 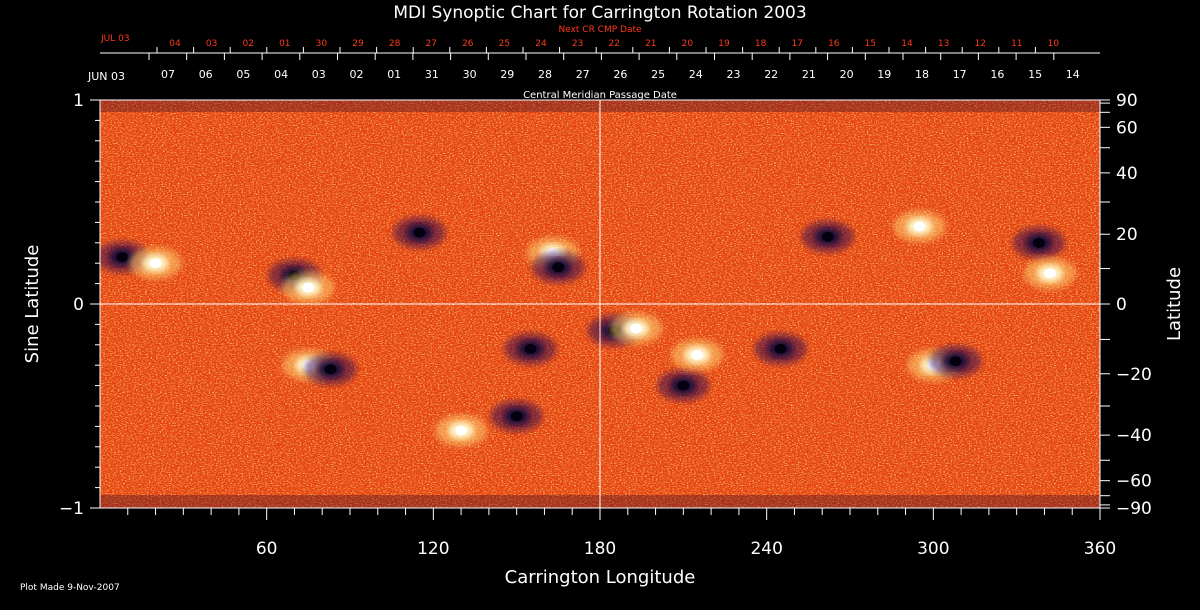 What do you see at coordinates (504, 44) in the screenshot?
I see `next-cr-date-label: 25` at bounding box center [504, 44].